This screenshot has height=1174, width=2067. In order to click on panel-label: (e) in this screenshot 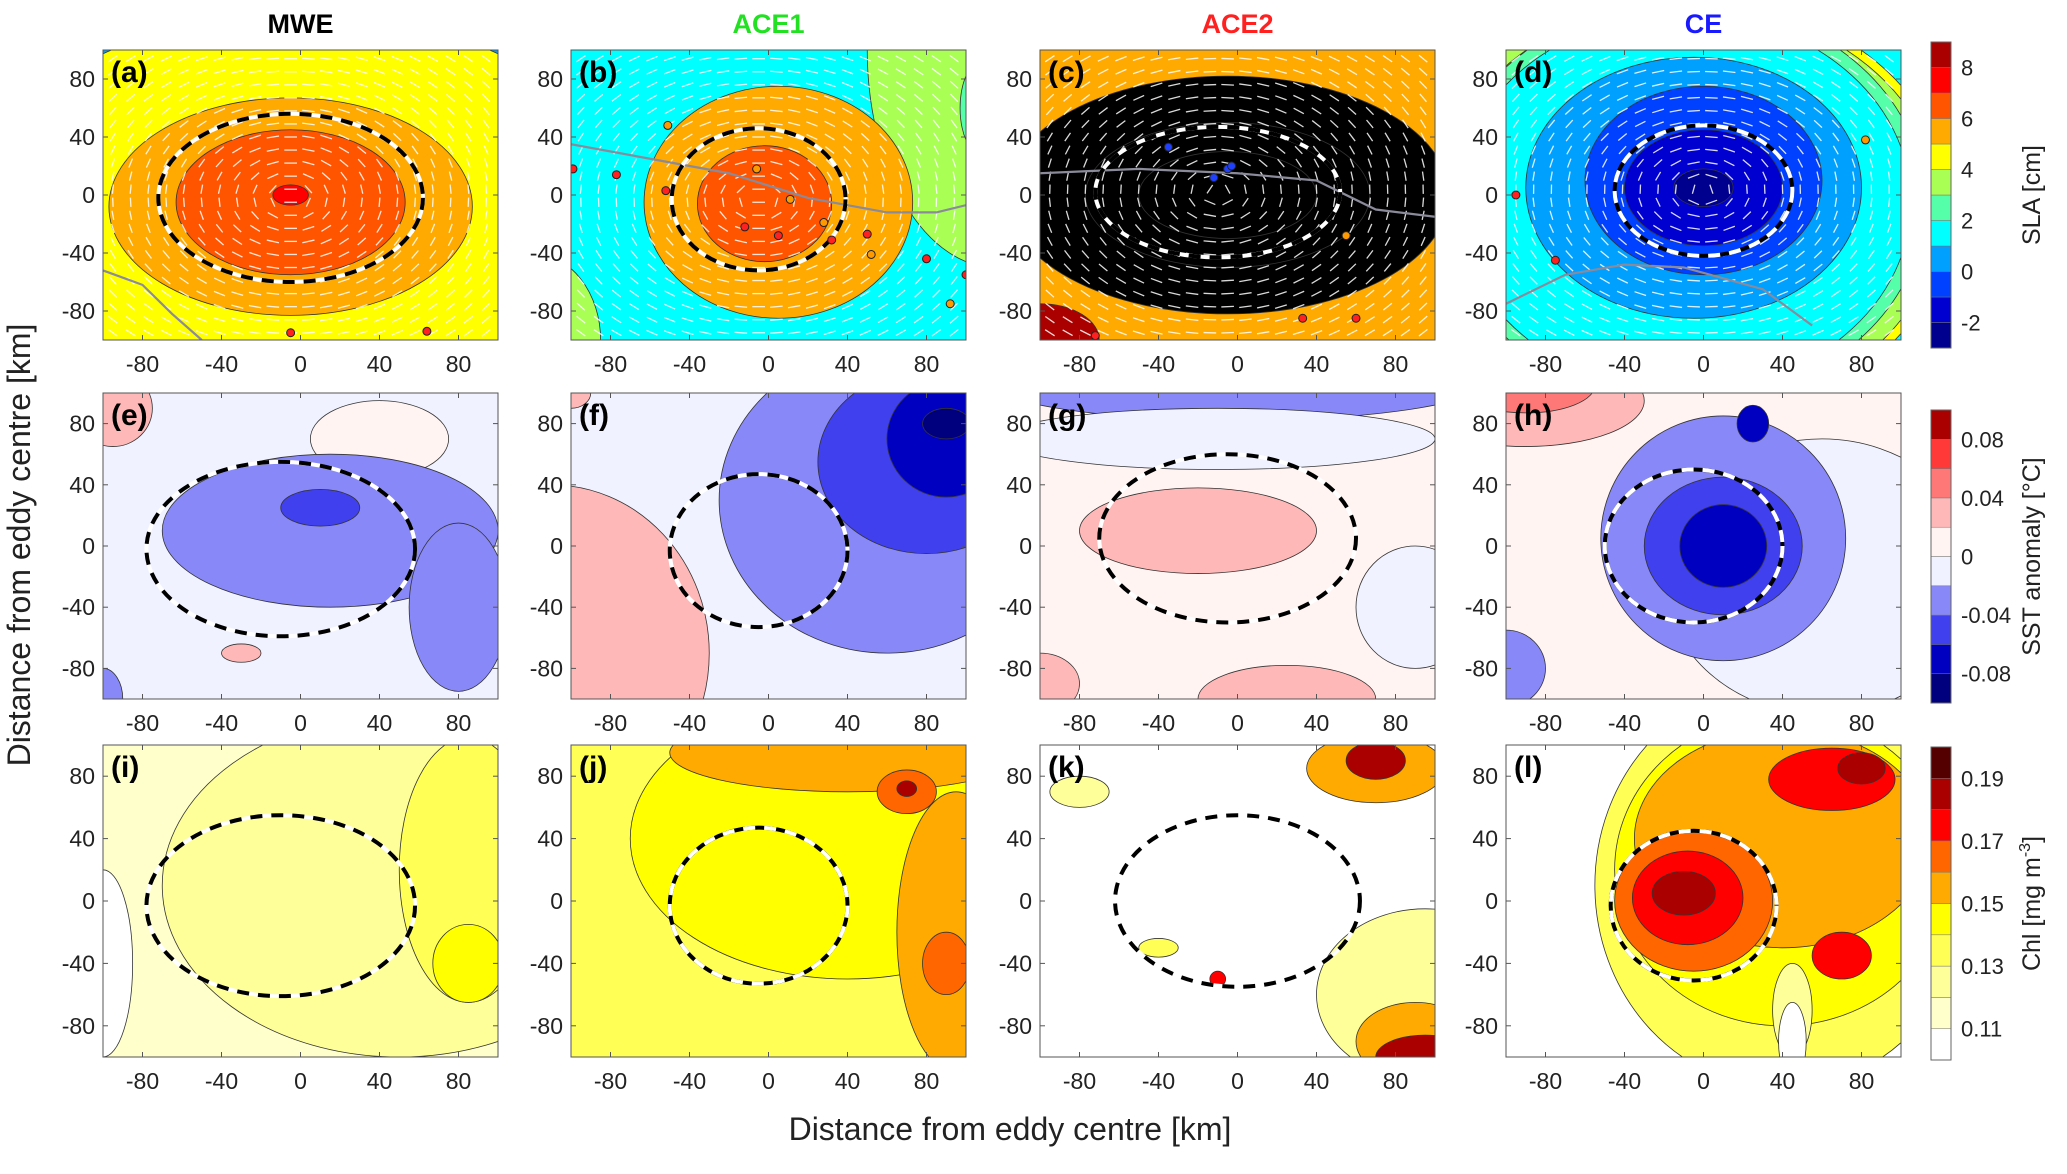, I will do `click(129, 415)`.